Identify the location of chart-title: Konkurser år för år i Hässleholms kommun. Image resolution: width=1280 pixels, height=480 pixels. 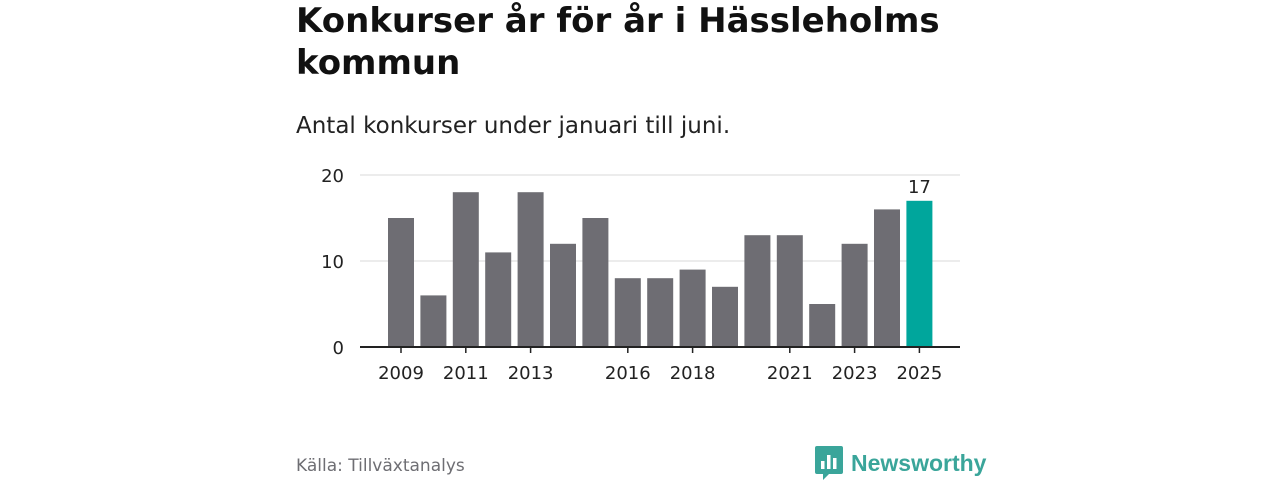
(618, 42).